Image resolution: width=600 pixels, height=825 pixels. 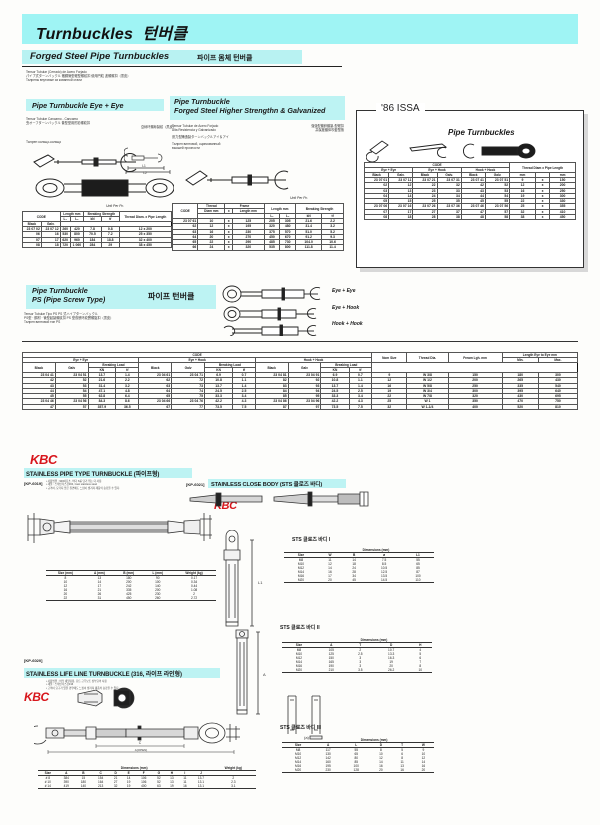 I want to click on table-row: 06 16 530 800 70.5 7.2 25 x 350, so click(x=97, y=234).